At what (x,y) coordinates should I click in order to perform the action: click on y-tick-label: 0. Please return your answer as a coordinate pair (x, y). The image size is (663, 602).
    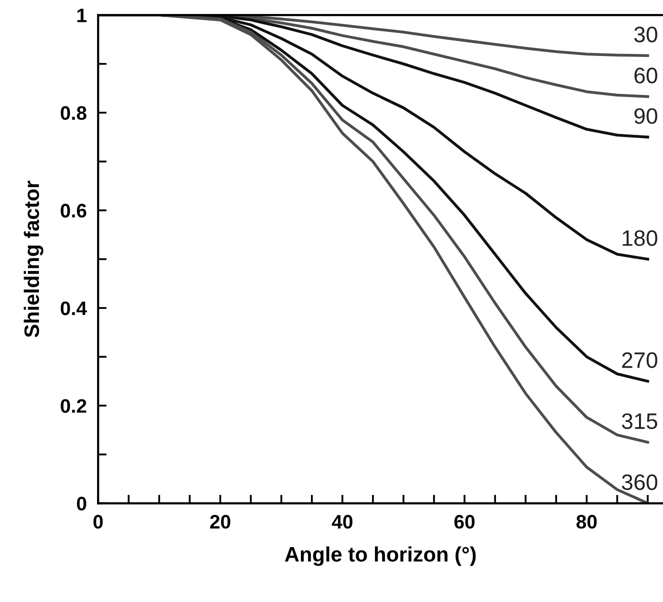
    Looking at the image, I should click on (81, 503).